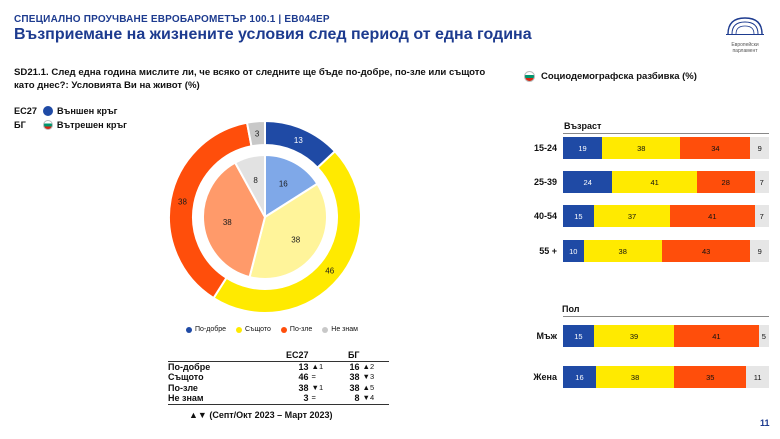  I want to click on slice-legend: По-добре Същото По-зле Не знам, so click(272, 329).